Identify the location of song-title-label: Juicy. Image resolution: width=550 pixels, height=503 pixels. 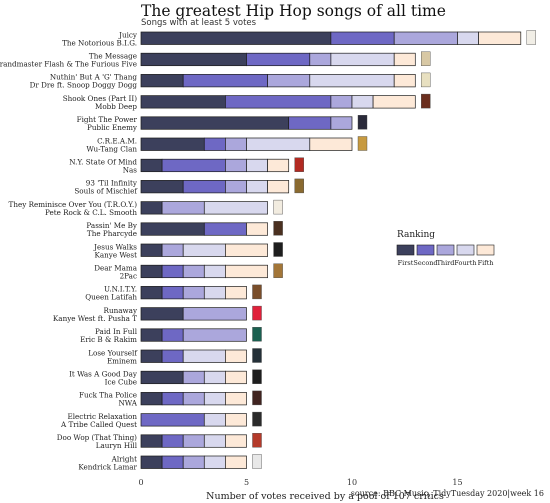
(128, 34).